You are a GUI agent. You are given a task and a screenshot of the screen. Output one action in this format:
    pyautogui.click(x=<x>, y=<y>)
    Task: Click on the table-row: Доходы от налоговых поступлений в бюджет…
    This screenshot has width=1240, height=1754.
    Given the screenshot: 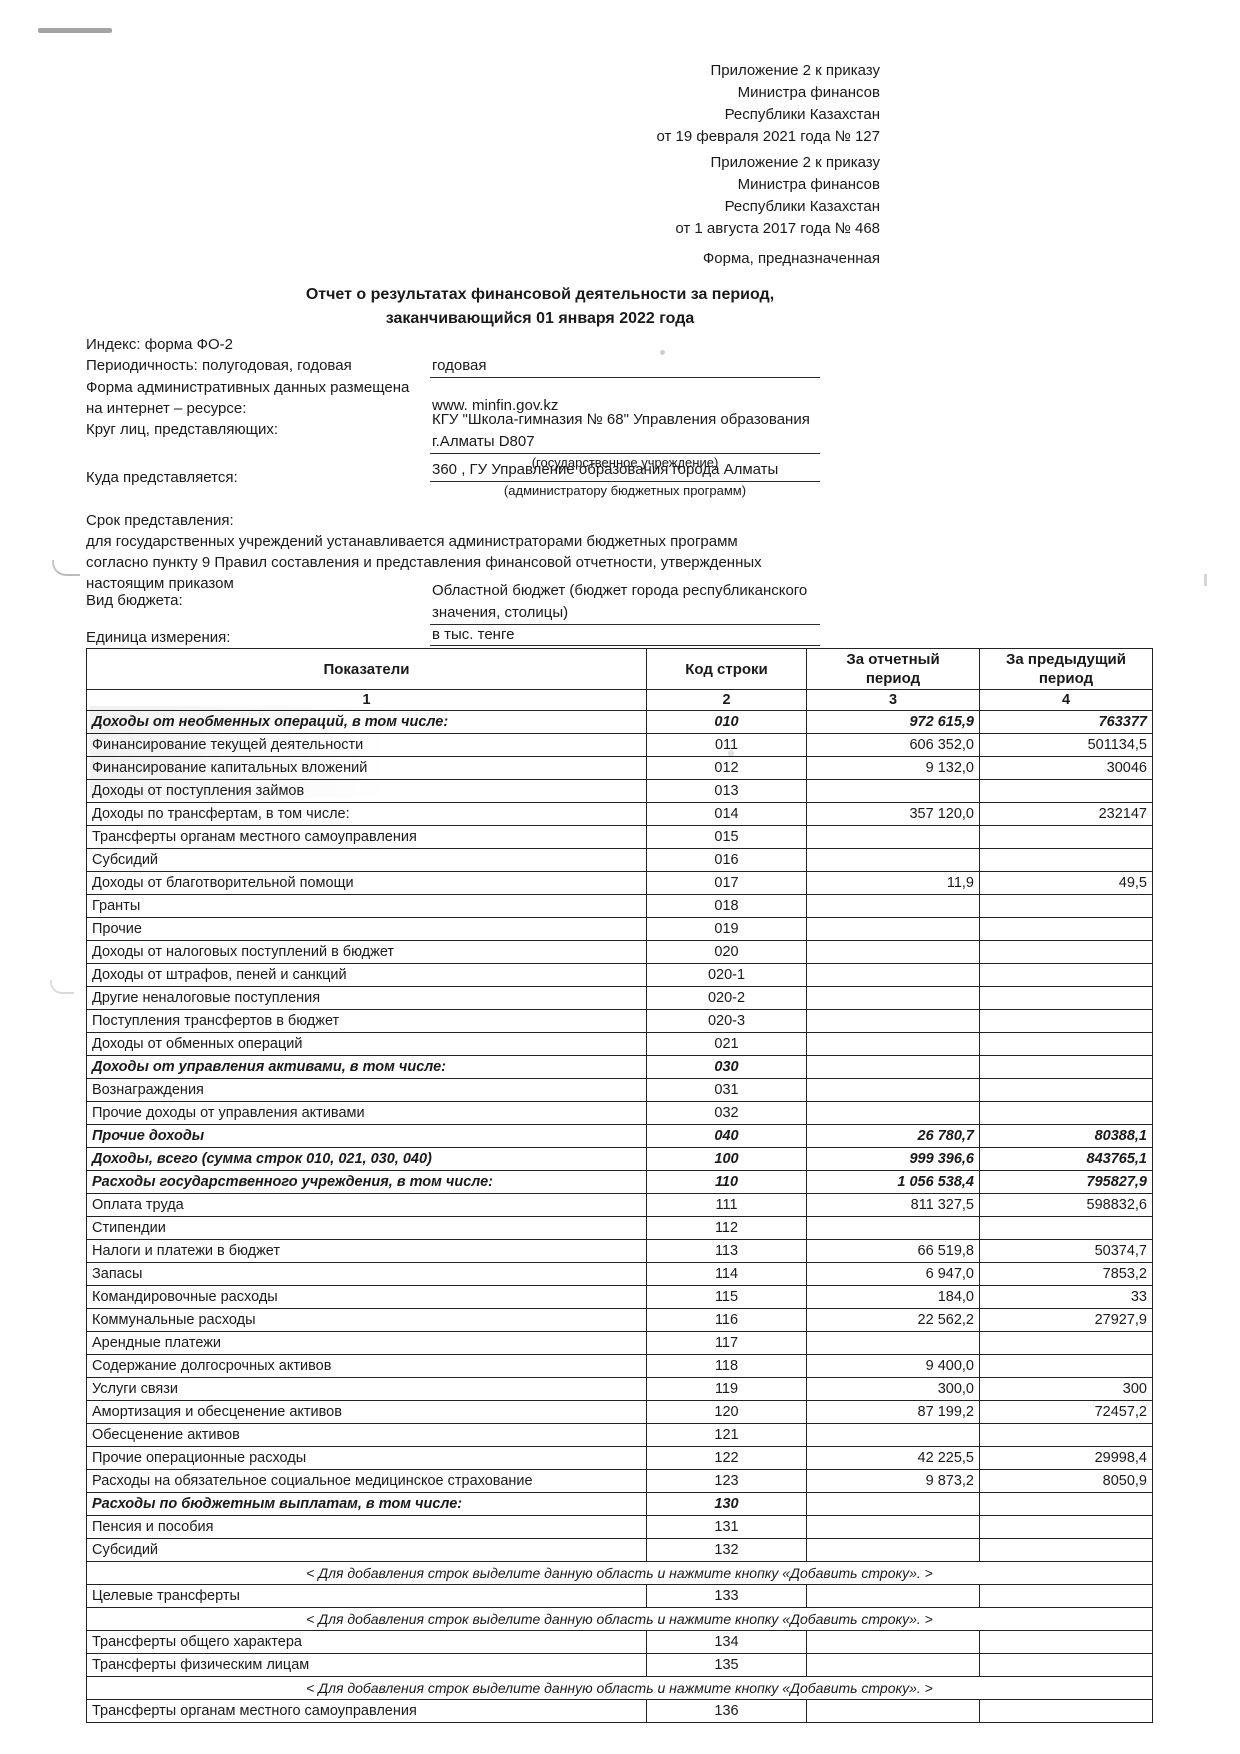 What is the action you would take?
    pyautogui.click(x=619, y=952)
    